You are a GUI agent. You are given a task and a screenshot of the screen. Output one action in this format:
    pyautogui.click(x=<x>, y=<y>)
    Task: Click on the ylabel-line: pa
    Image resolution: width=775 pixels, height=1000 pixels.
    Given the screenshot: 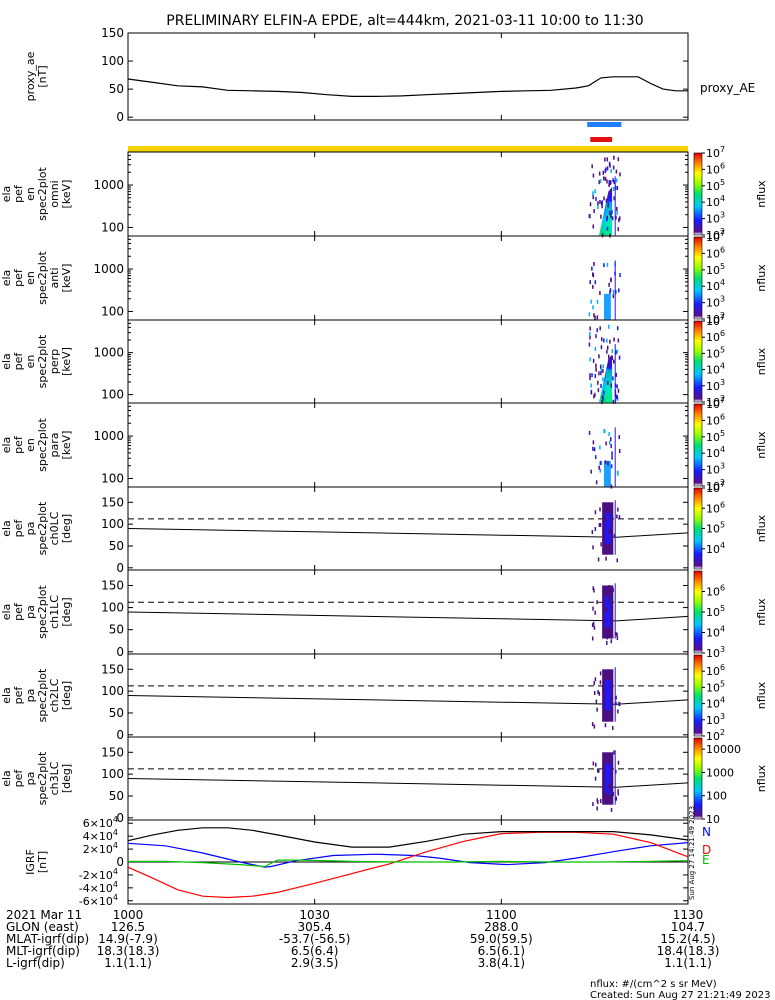 What is the action you would take?
    pyautogui.click(x=30, y=612)
    